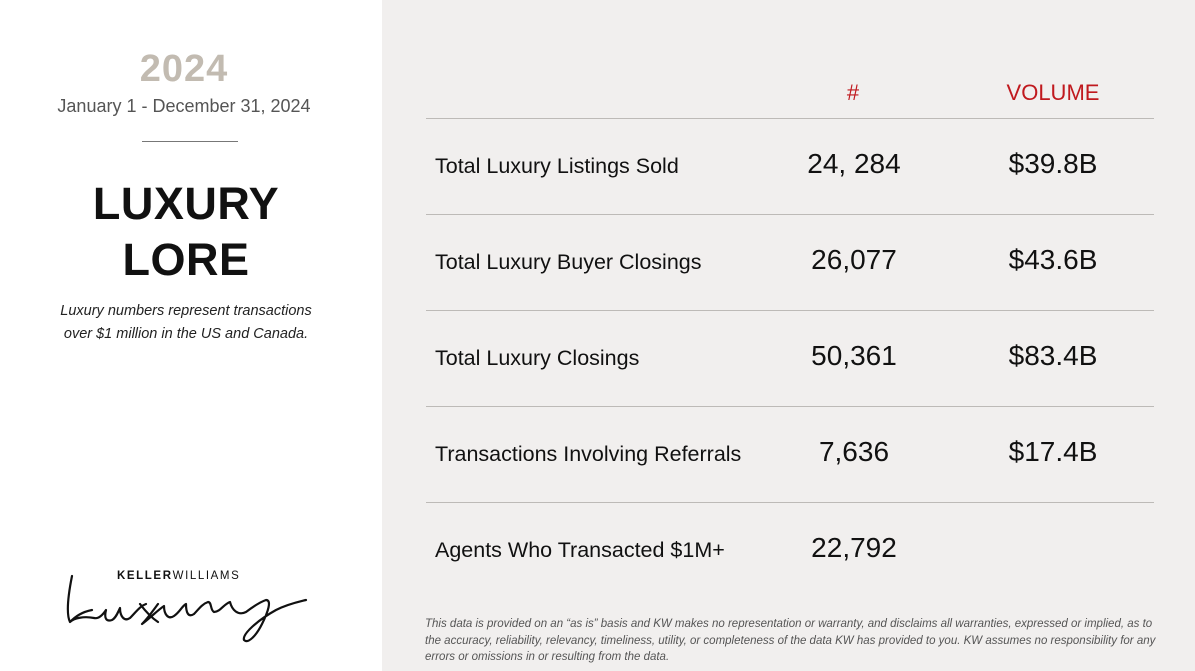  Describe the element at coordinates (580, 550) in the screenshot. I see `row-label: Agents Who Transacted $1M+` at that location.